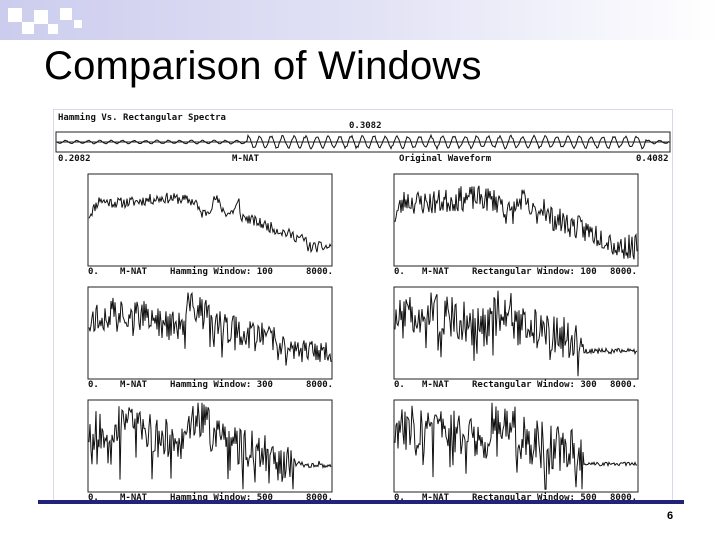 This screenshot has height=540, width=720. I want to click on spectrum-panel-hamming-500: 0. M-NAT Hamming Window: 500 8000., so click(210, 450).